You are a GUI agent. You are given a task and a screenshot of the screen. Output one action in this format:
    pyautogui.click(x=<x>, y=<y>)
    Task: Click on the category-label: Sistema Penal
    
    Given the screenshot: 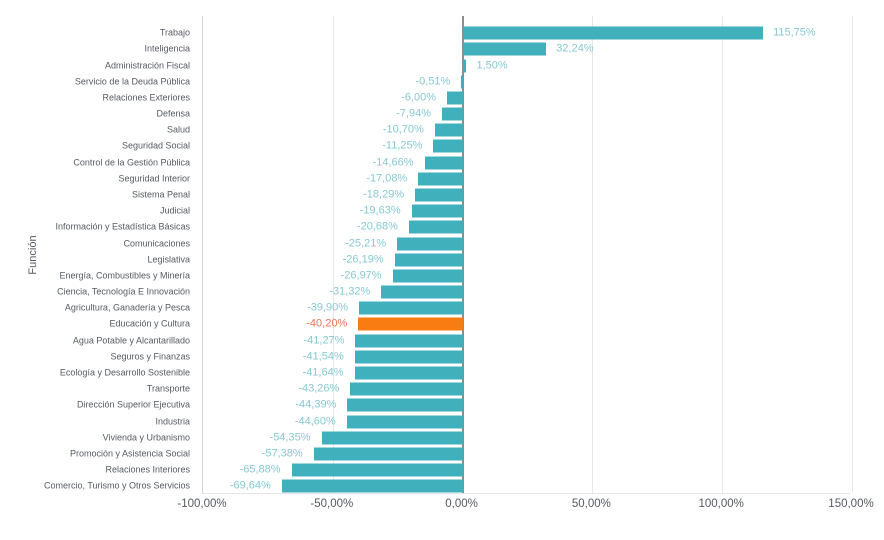 What is the action you would take?
    pyautogui.click(x=160, y=194)
    